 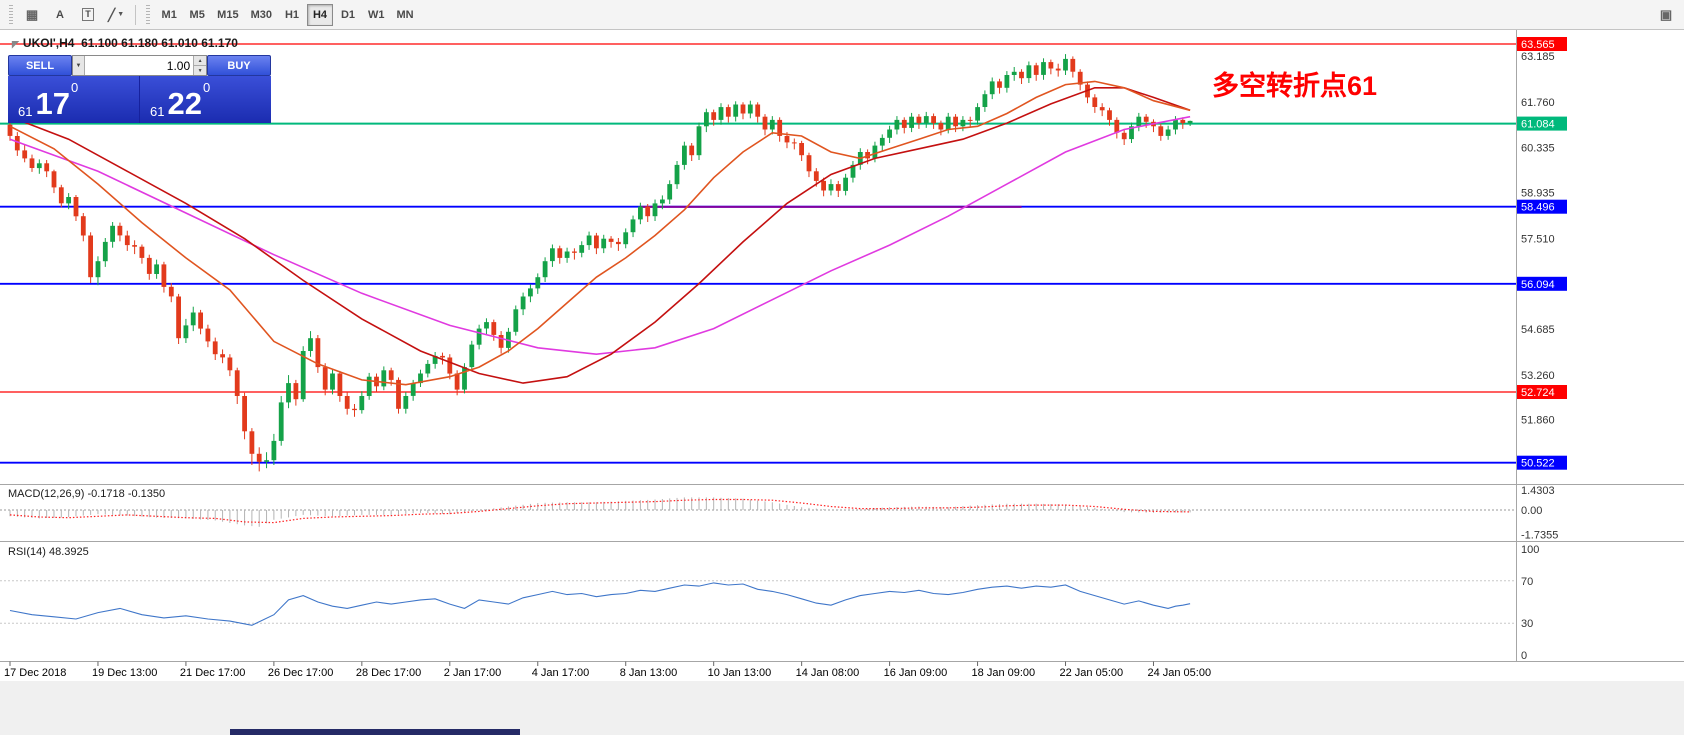 I want to click on timeframe-toolbar-grip, so click(x=148, y=14).